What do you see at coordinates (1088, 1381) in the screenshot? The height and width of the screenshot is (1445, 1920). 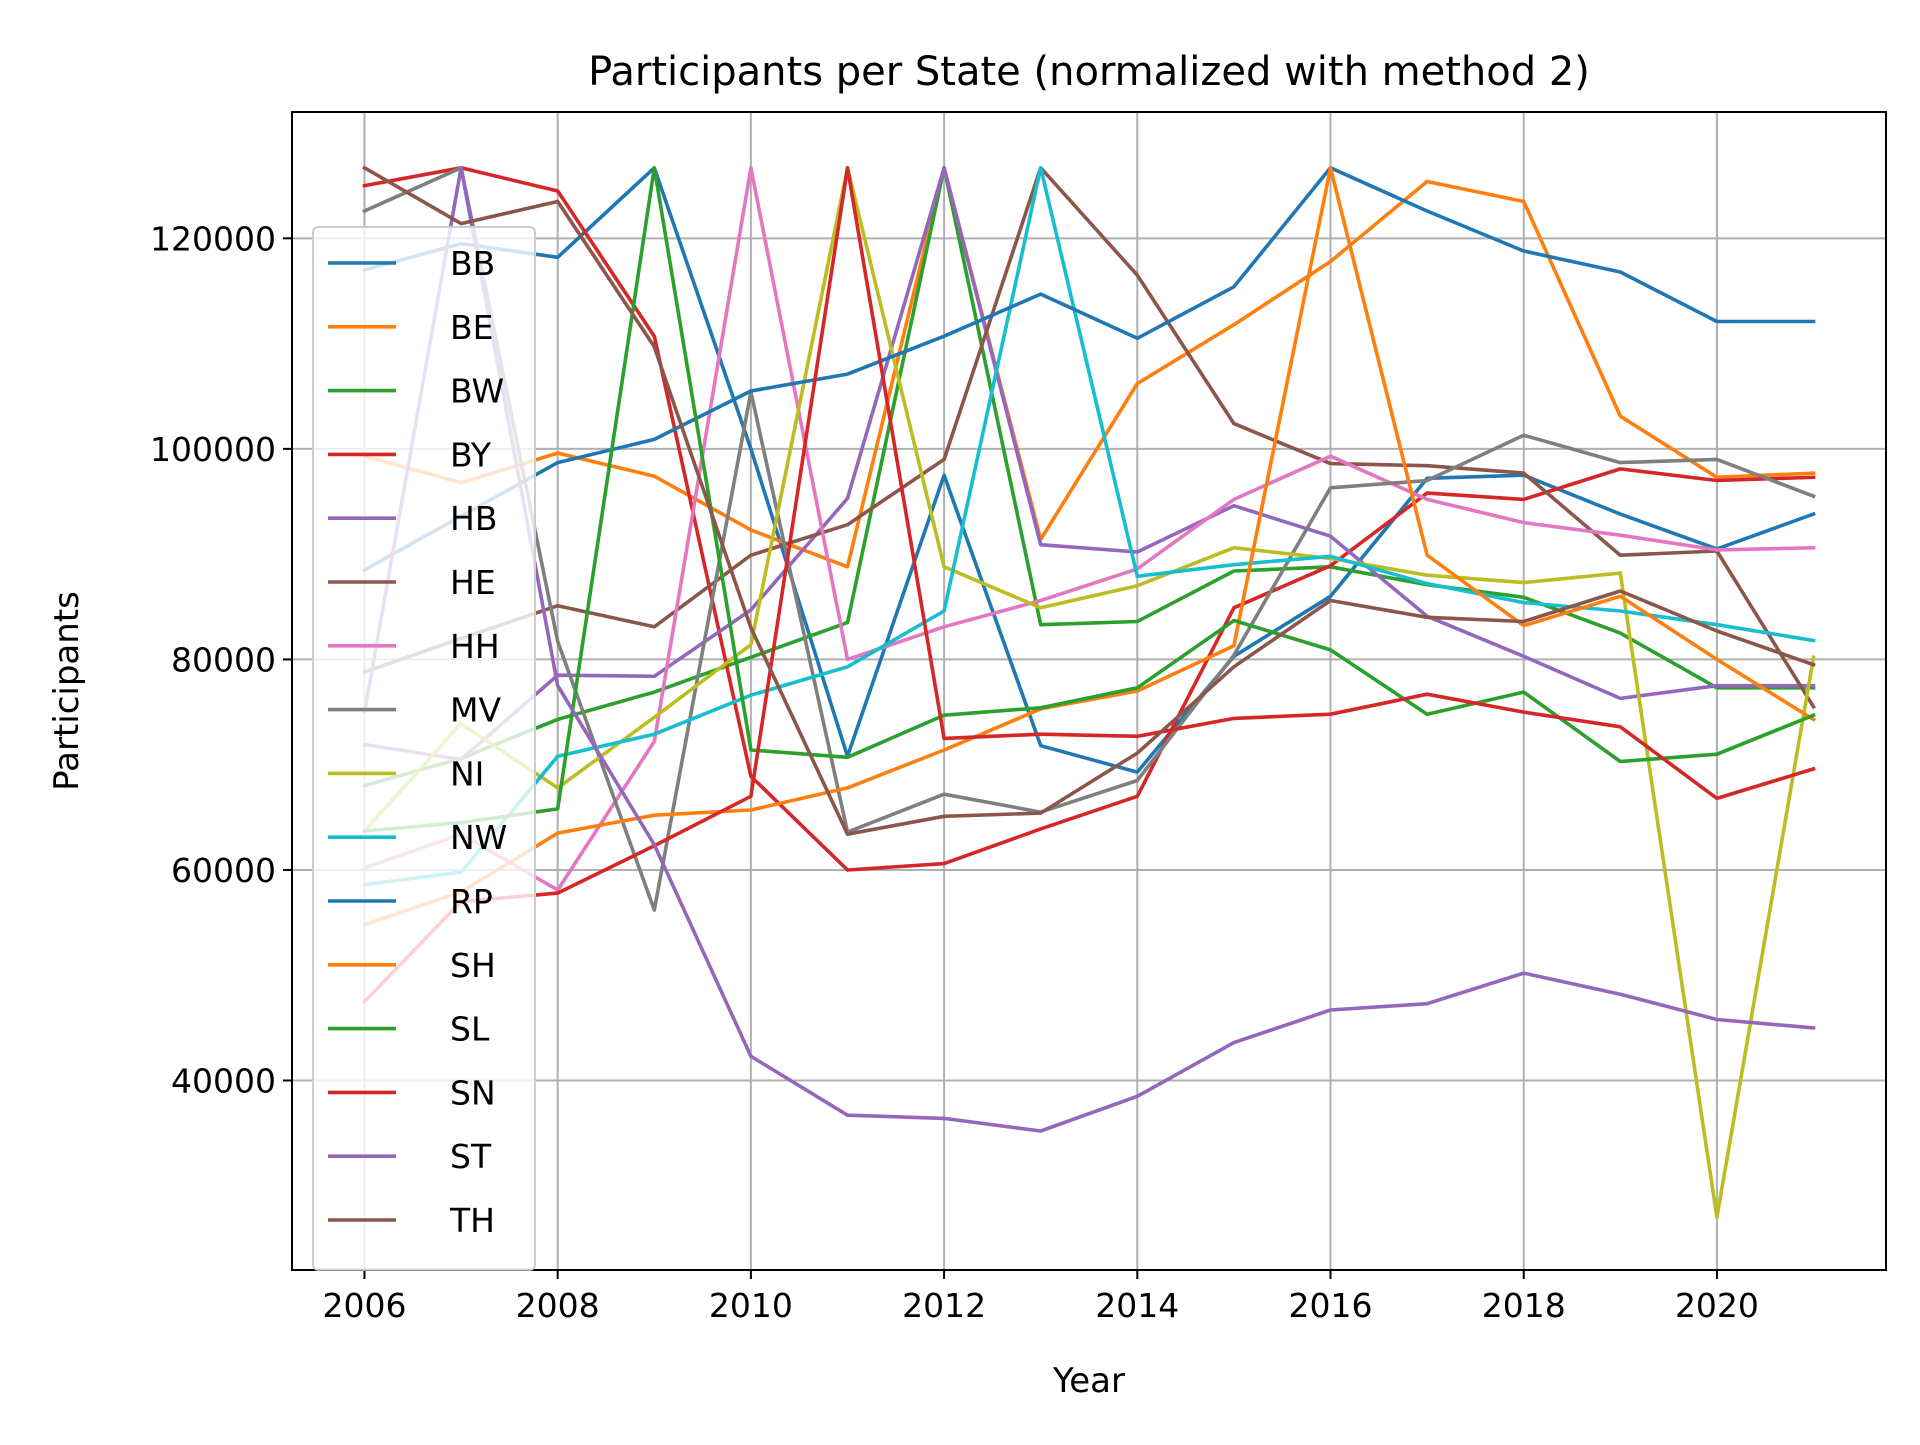 I see `x-axis-label: Year` at bounding box center [1088, 1381].